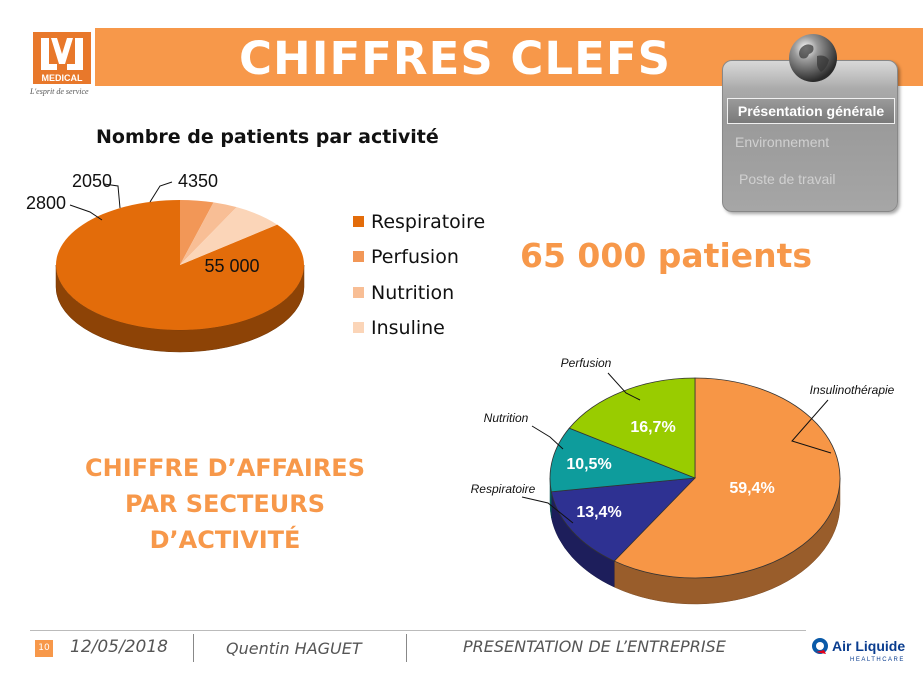  Describe the element at coordinates (408, 328) in the screenshot. I see `legend-label: Insuline` at that location.